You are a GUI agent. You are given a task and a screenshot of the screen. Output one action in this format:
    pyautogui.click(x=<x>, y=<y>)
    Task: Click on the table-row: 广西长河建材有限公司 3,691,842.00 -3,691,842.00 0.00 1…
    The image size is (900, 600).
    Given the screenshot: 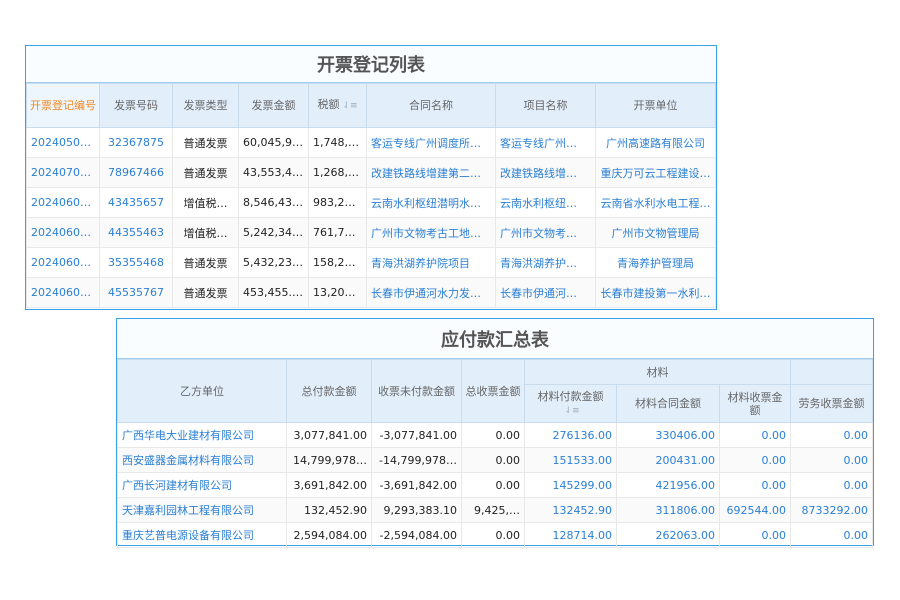 What is the action you would take?
    pyautogui.click(x=495, y=485)
    